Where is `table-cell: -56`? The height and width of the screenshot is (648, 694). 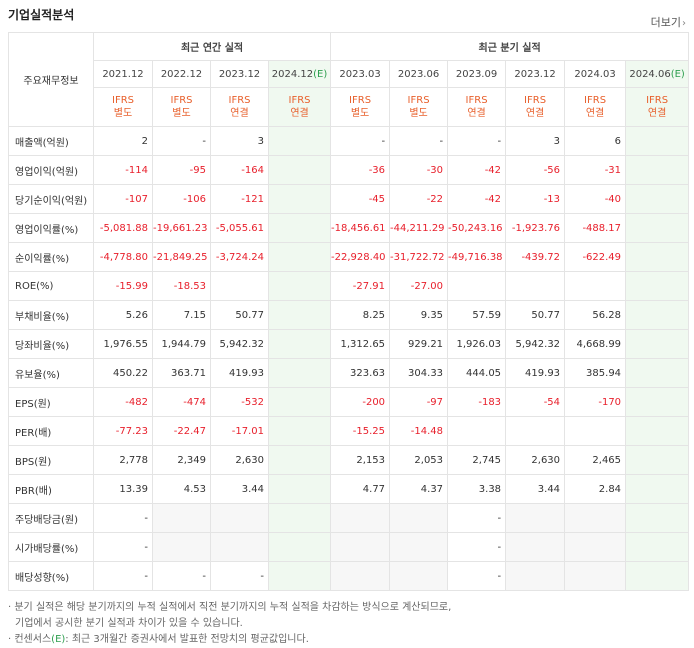 table-cell: -56 is located at coordinates (535, 170).